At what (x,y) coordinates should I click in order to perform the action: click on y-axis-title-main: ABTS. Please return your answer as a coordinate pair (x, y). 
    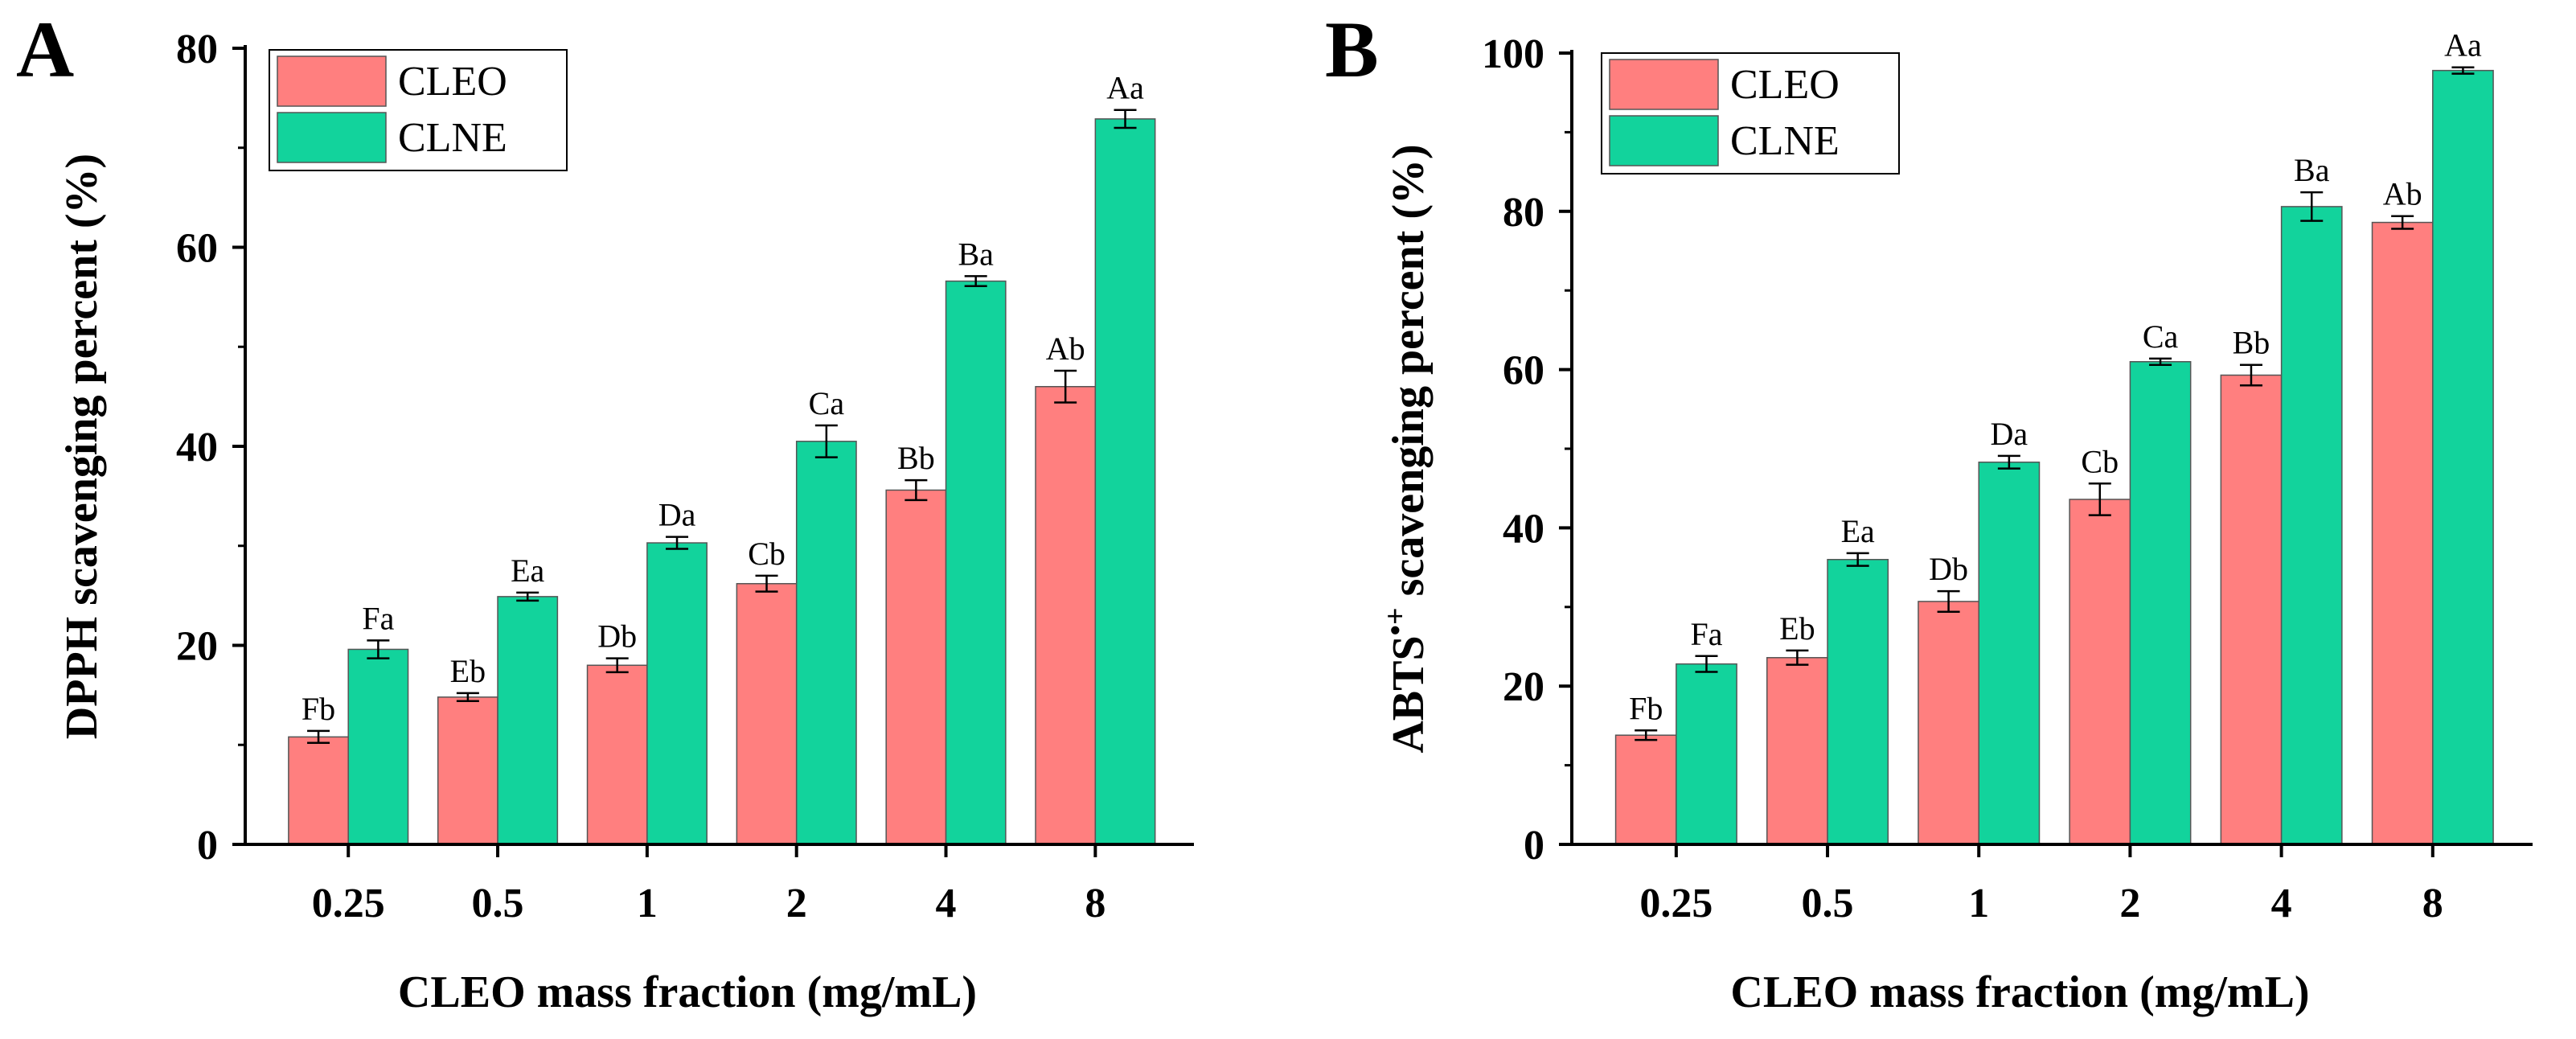
    Looking at the image, I should click on (1409, 694).